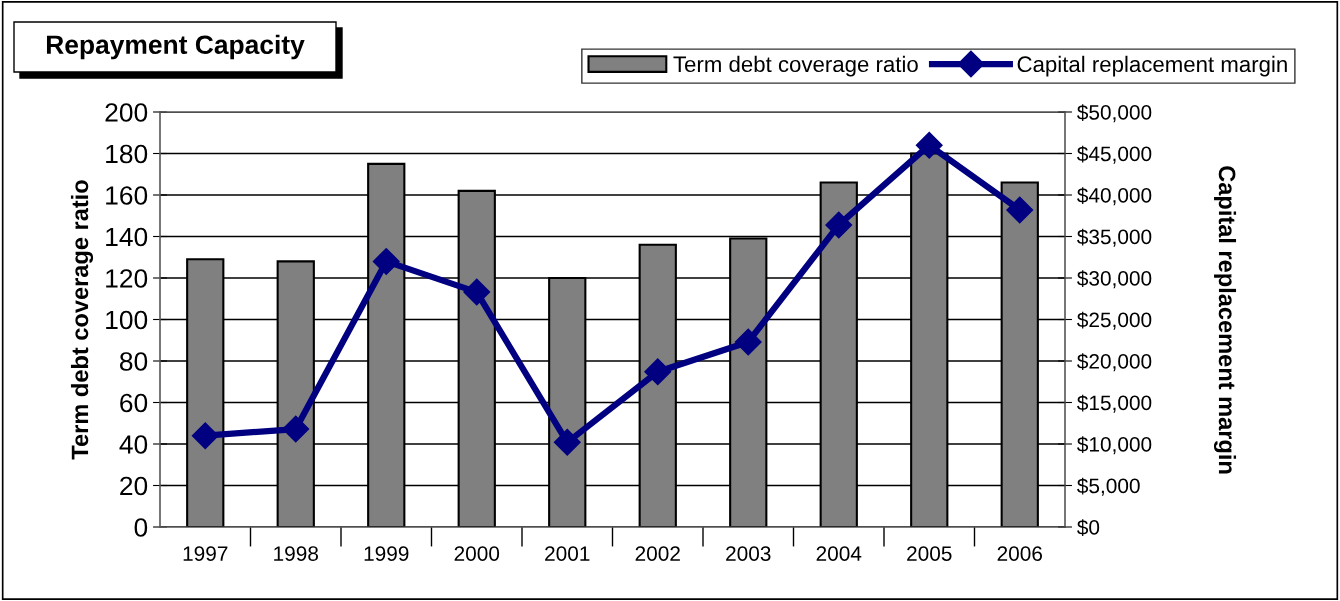  Describe the element at coordinates (795, 66) in the screenshot. I see `legend-label: Term debt coverage ratio` at that location.